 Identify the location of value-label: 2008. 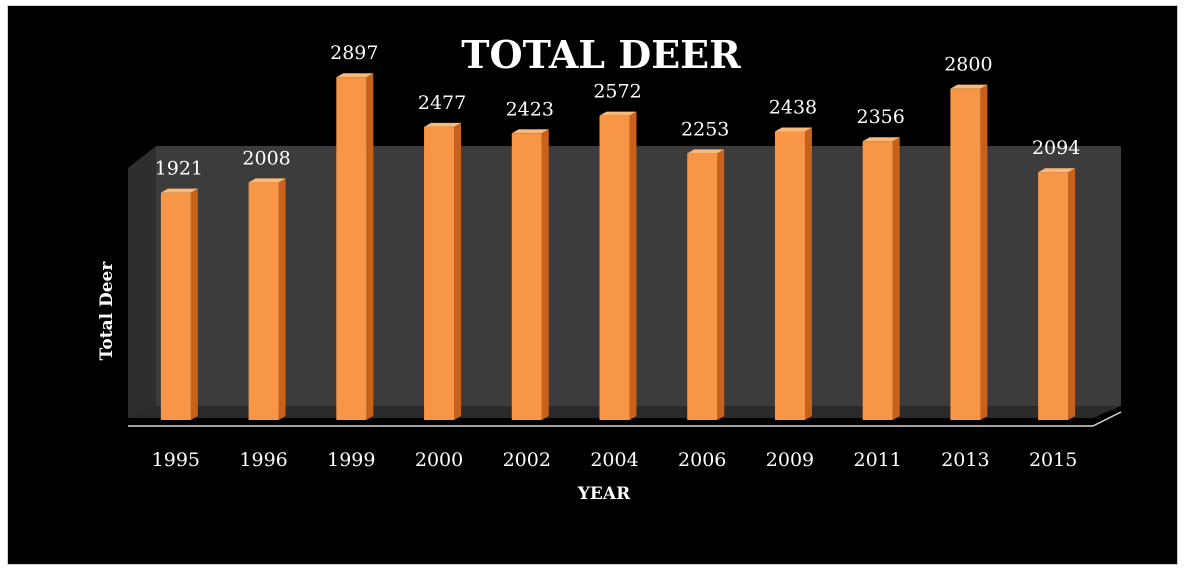
(266, 158).